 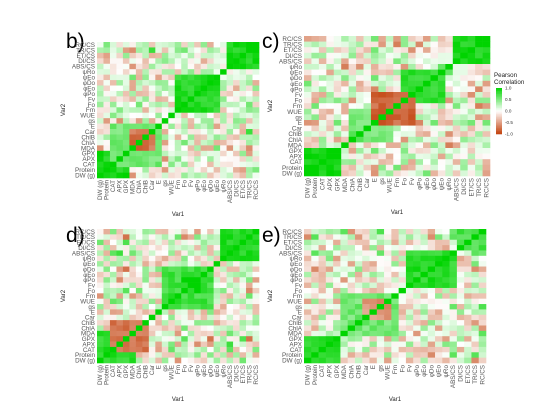 I want to click on legend-title: Correlation, so click(x=509, y=82).